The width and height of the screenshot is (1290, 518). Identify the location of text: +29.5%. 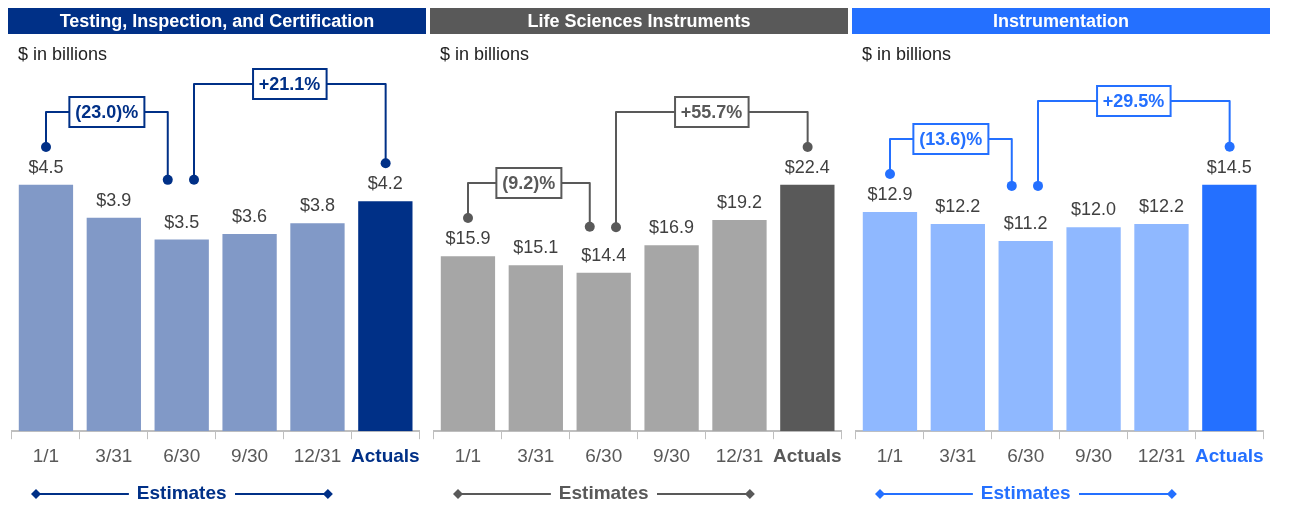
(1133, 101).